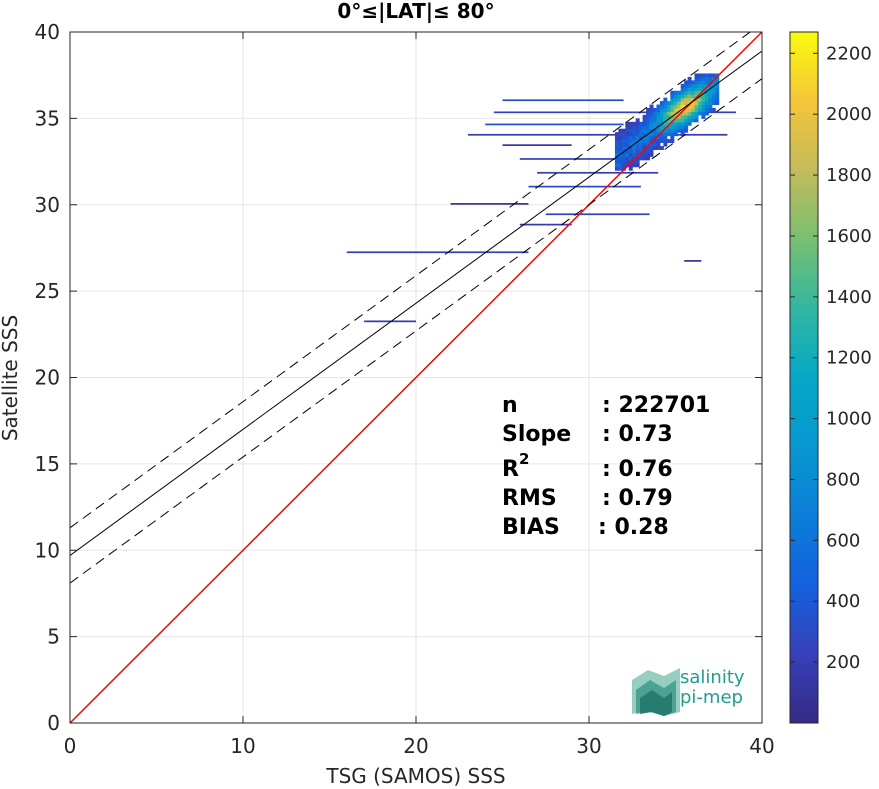 Image resolution: width=879 pixels, height=789 pixels. What do you see at coordinates (53, 723) in the screenshot?
I see `y-tick-label: 0` at bounding box center [53, 723].